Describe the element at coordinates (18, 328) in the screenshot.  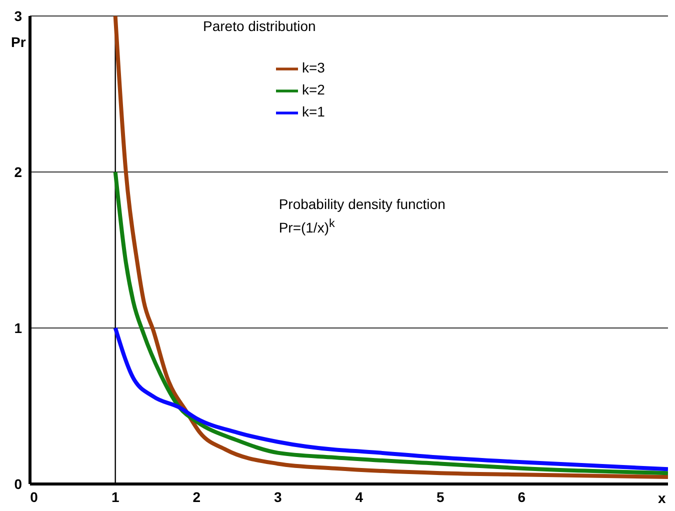
I see `y-tick-label: 1` at that location.